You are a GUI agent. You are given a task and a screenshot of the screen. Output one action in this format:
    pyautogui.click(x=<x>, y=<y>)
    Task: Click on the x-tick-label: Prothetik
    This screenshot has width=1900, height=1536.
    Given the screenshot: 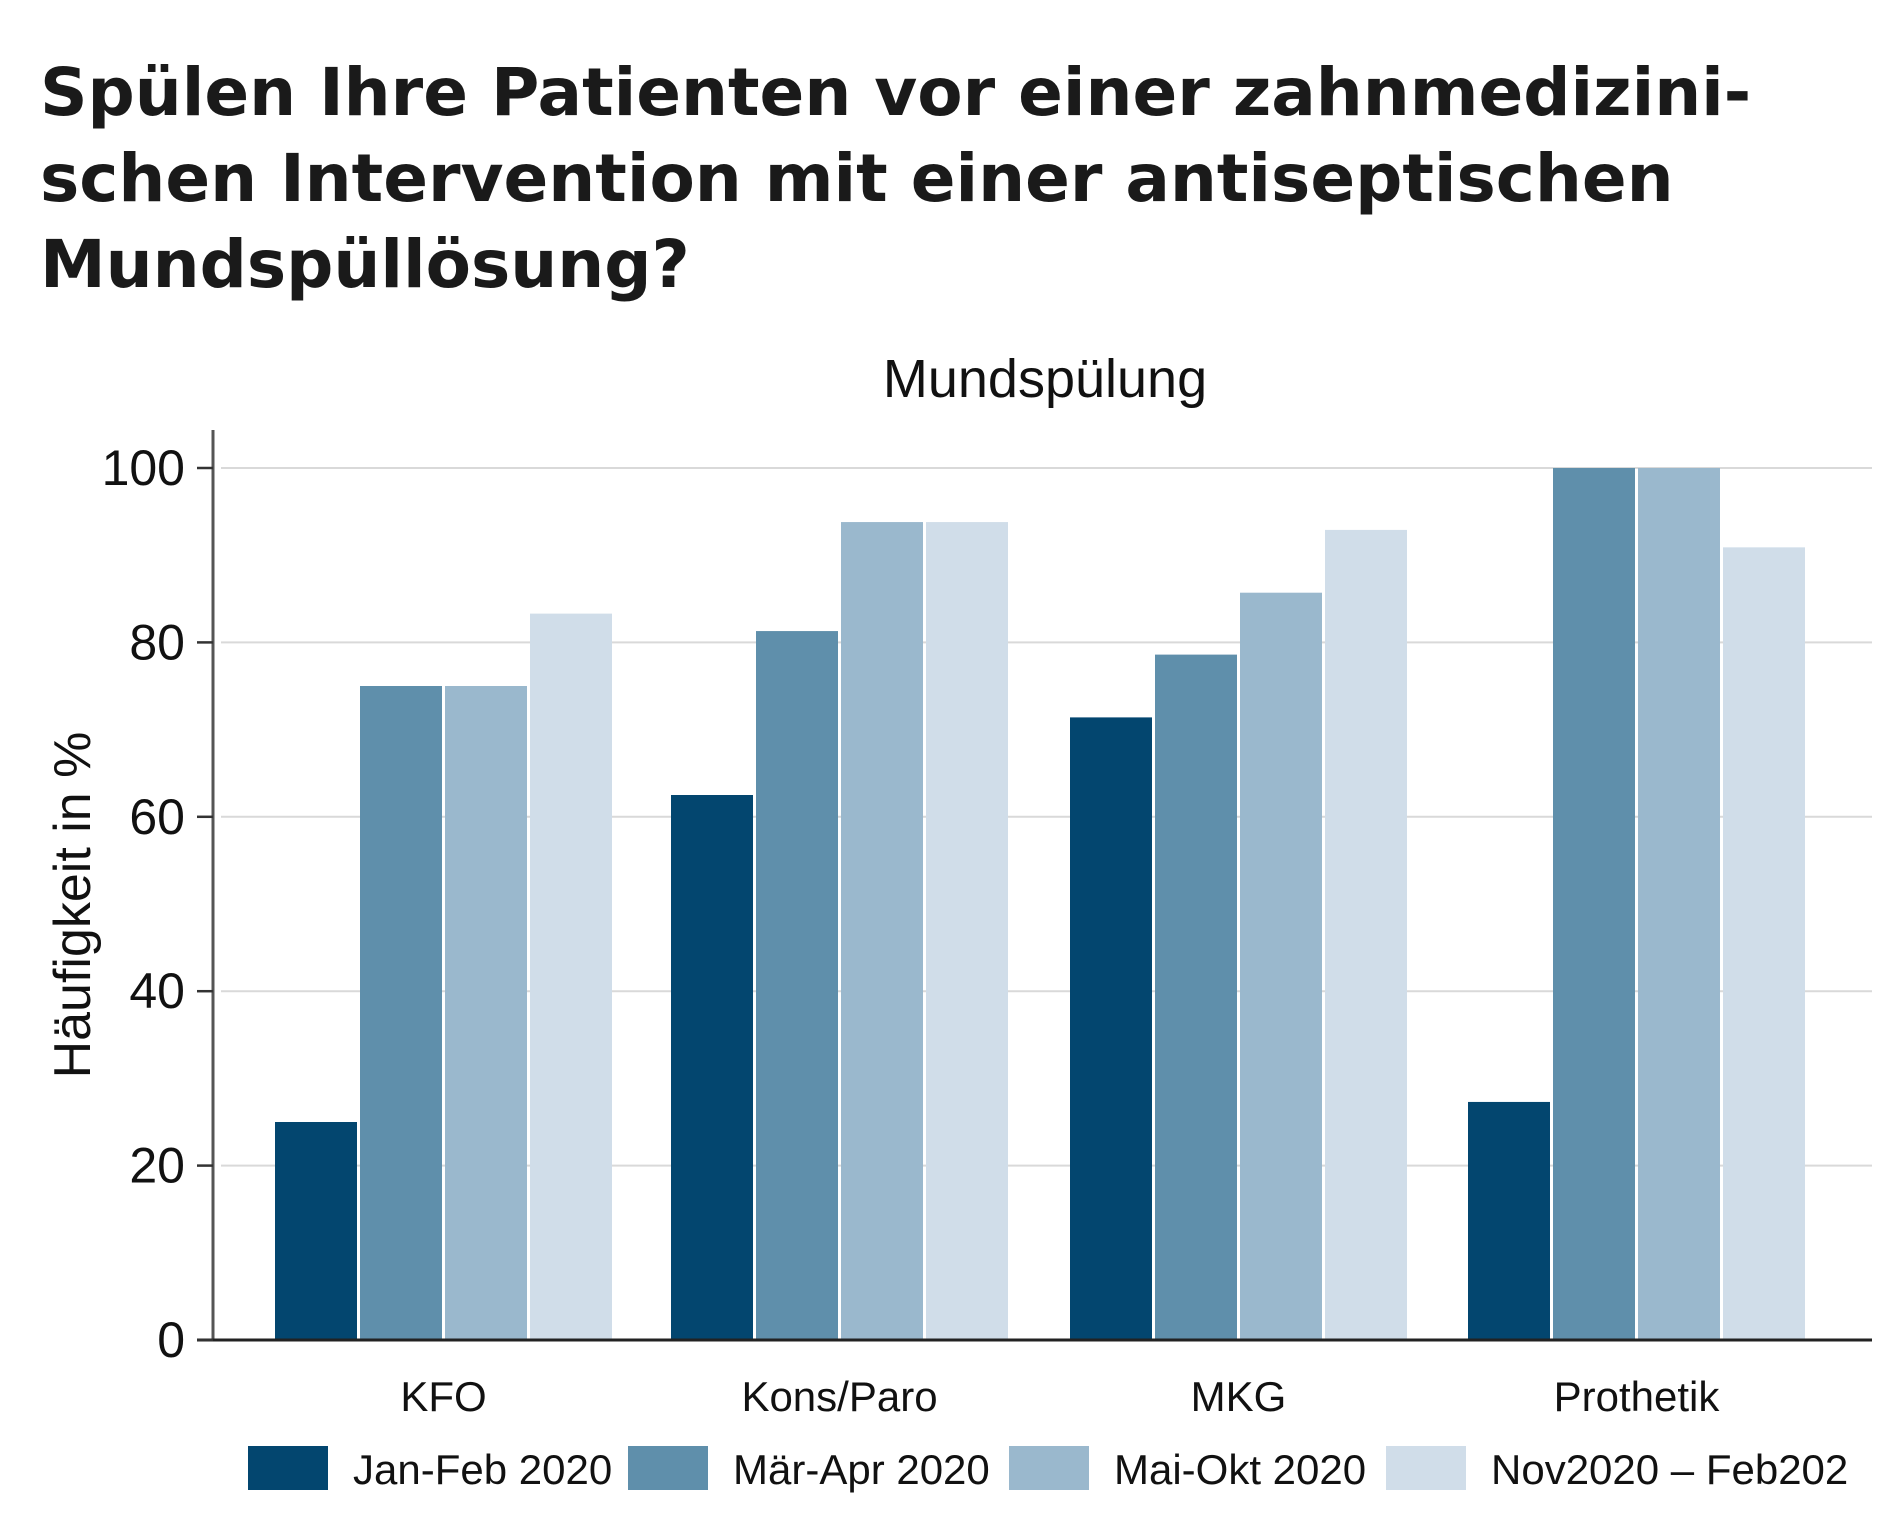 What is the action you would take?
    pyautogui.click(x=1637, y=1396)
    